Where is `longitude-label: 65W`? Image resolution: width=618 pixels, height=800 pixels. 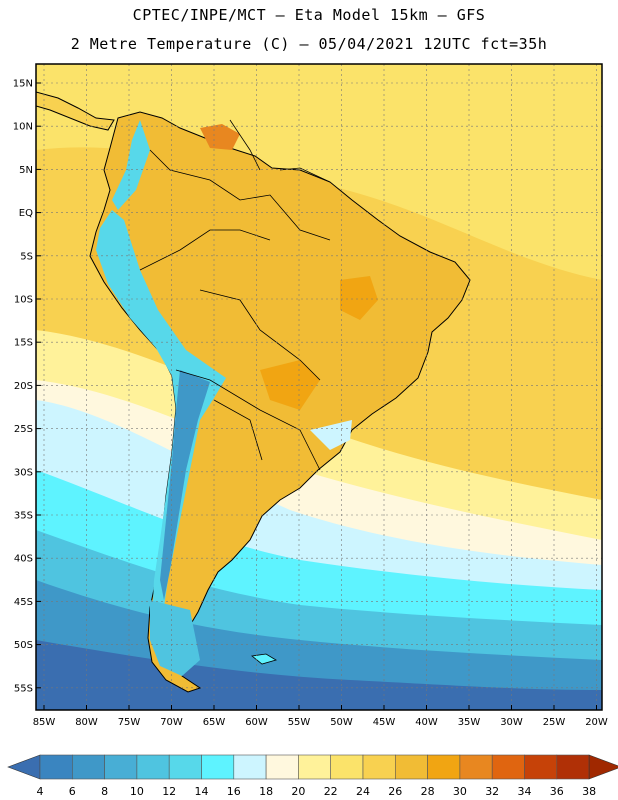
longitude-label: 65W is located at coordinates (214, 722).